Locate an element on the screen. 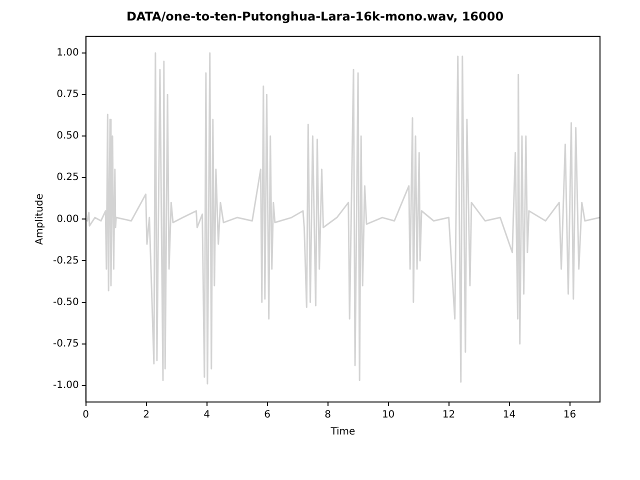 The height and width of the screenshot is (480, 640). y-tick-label: 0.00 is located at coordinates (67, 219).